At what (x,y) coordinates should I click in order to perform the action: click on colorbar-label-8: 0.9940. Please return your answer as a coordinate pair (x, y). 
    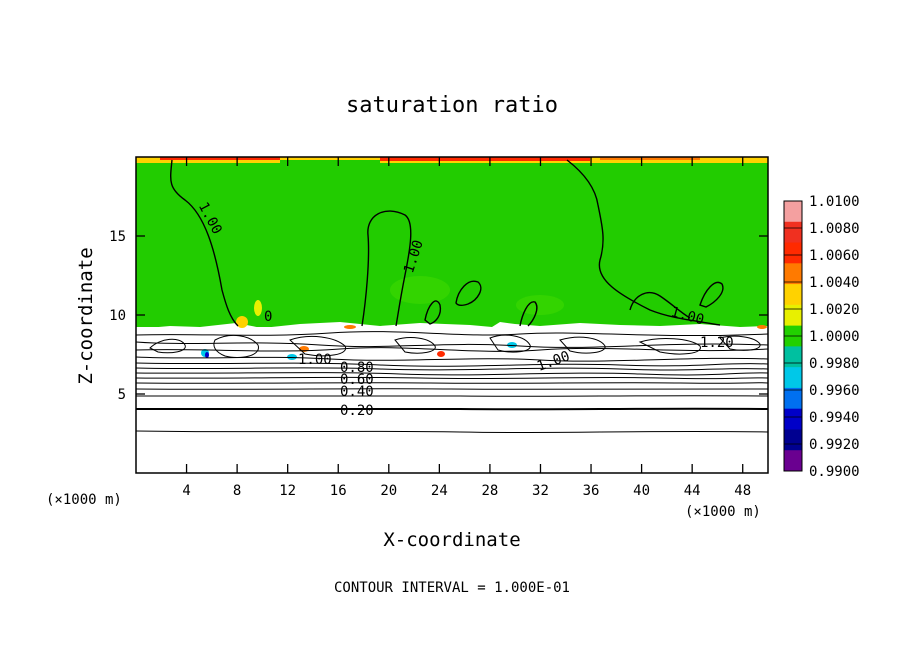
    Looking at the image, I should click on (834, 418).